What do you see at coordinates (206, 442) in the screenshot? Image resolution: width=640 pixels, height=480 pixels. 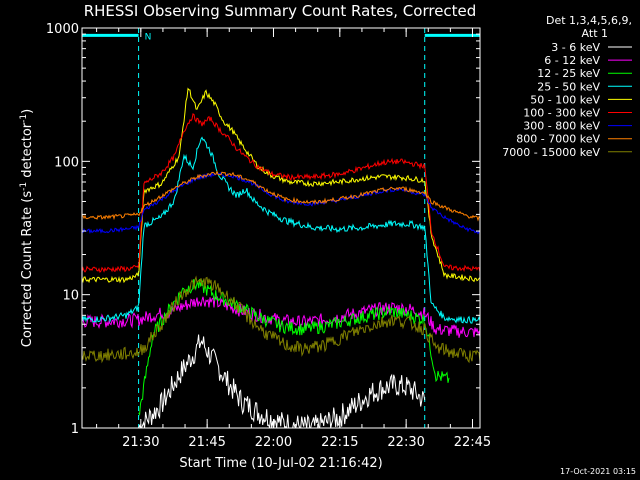 I see `x-tick-label: 21:45` at bounding box center [206, 442].